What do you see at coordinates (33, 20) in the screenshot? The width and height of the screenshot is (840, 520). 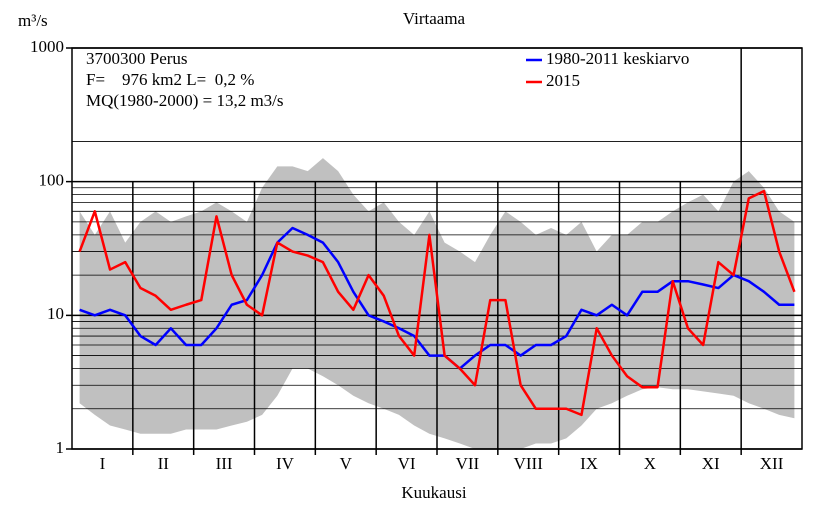 I see `y-axis-label: m³/s` at bounding box center [33, 20].